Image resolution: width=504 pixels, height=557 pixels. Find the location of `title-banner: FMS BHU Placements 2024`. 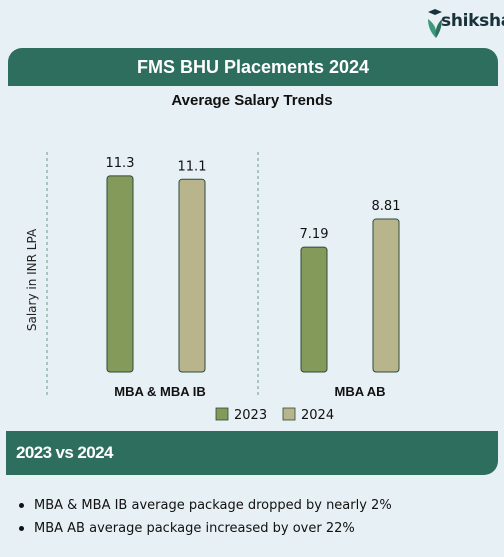

title-banner: FMS BHU Placements 2024 is located at coordinates (253, 67).